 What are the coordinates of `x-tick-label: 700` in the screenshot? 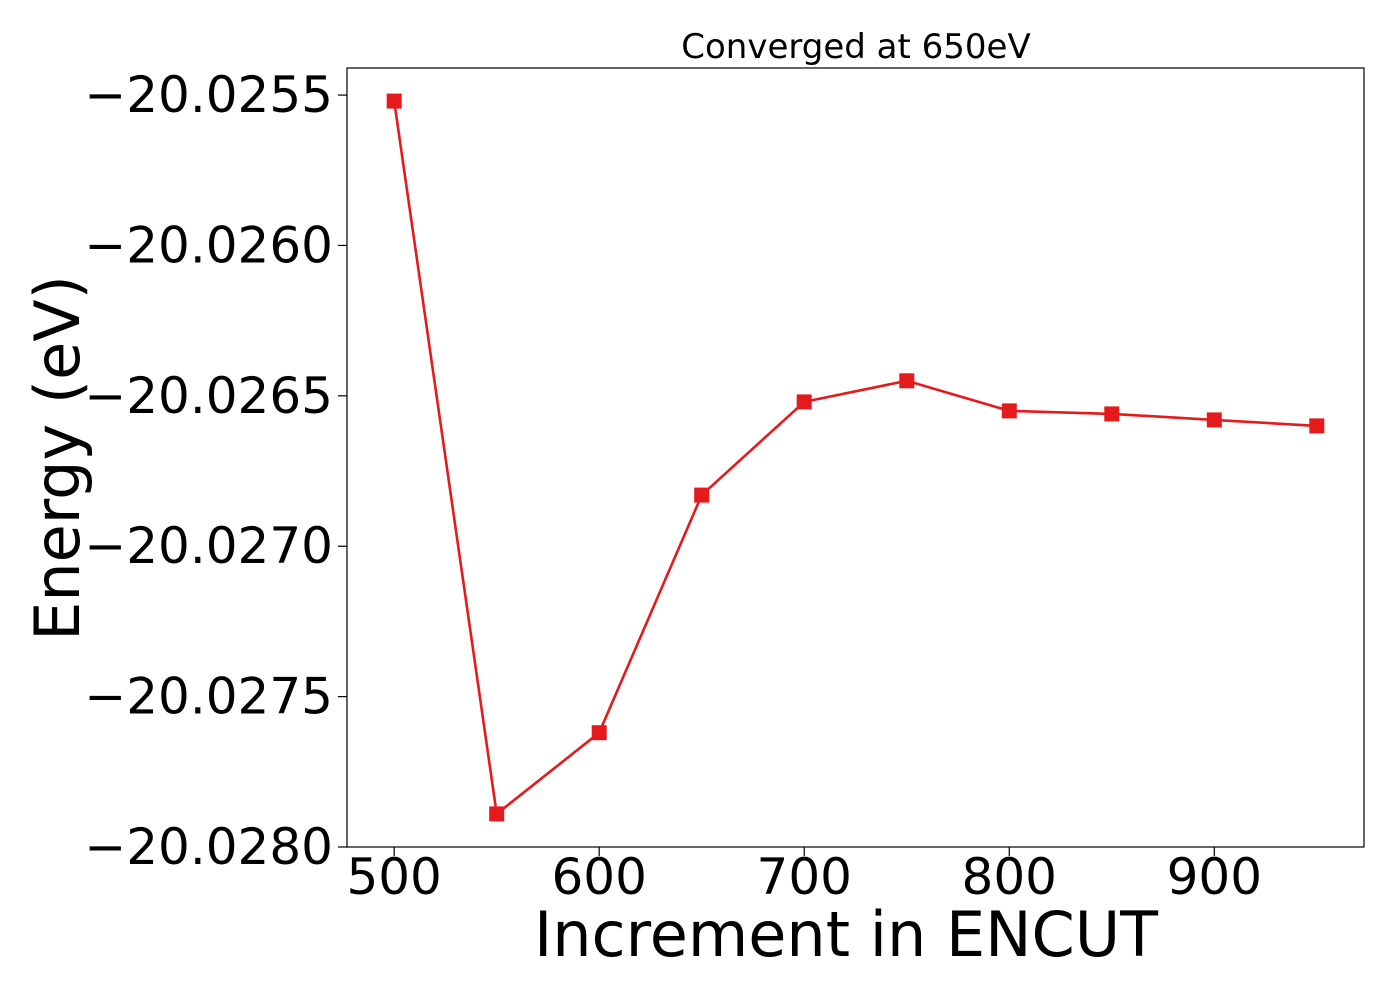 It's located at (804, 877).